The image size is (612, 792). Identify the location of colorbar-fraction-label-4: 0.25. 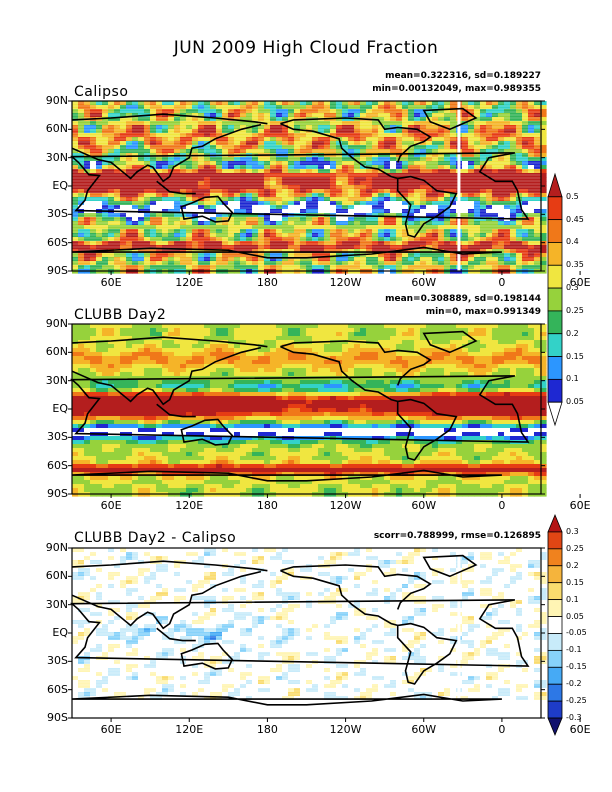
(575, 310).